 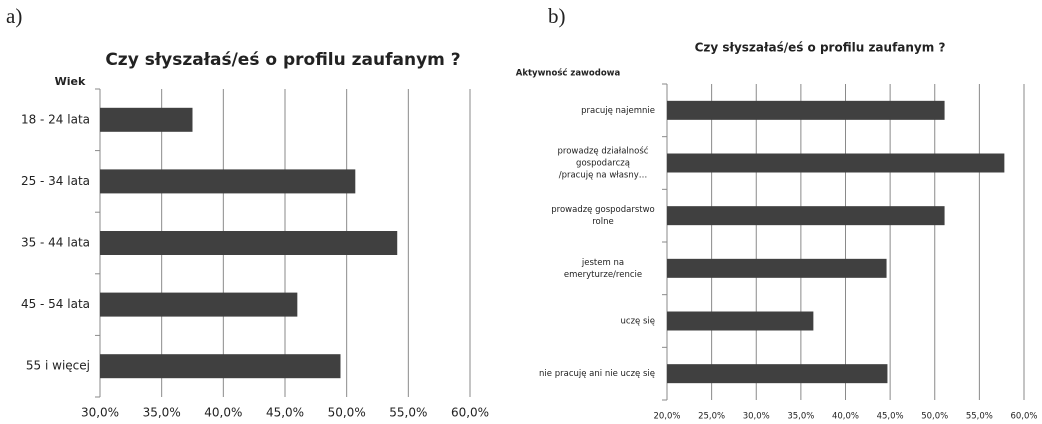 What do you see at coordinates (603, 275) in the screenshot?
I see `y-tick-label: emeryturze/rencie` at bounding box center [603, 275].